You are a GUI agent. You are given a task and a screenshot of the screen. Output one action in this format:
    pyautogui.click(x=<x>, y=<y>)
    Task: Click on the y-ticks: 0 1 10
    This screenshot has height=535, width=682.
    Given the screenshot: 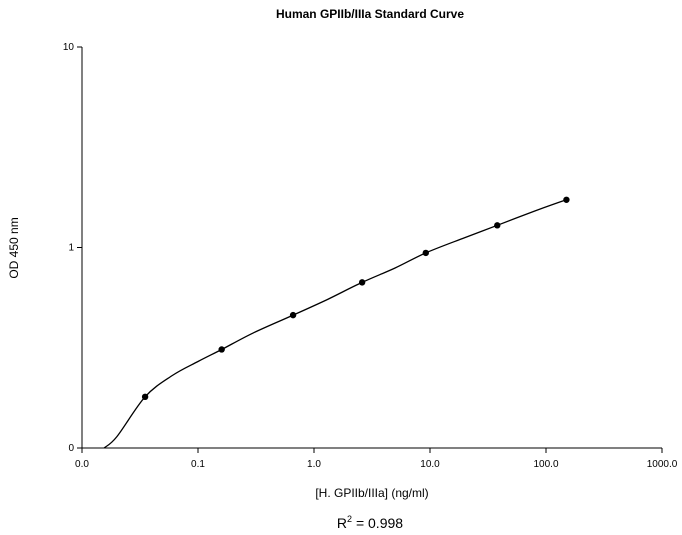 What is the action you would take?
    pyautogui.click(x=72, y=248)
    